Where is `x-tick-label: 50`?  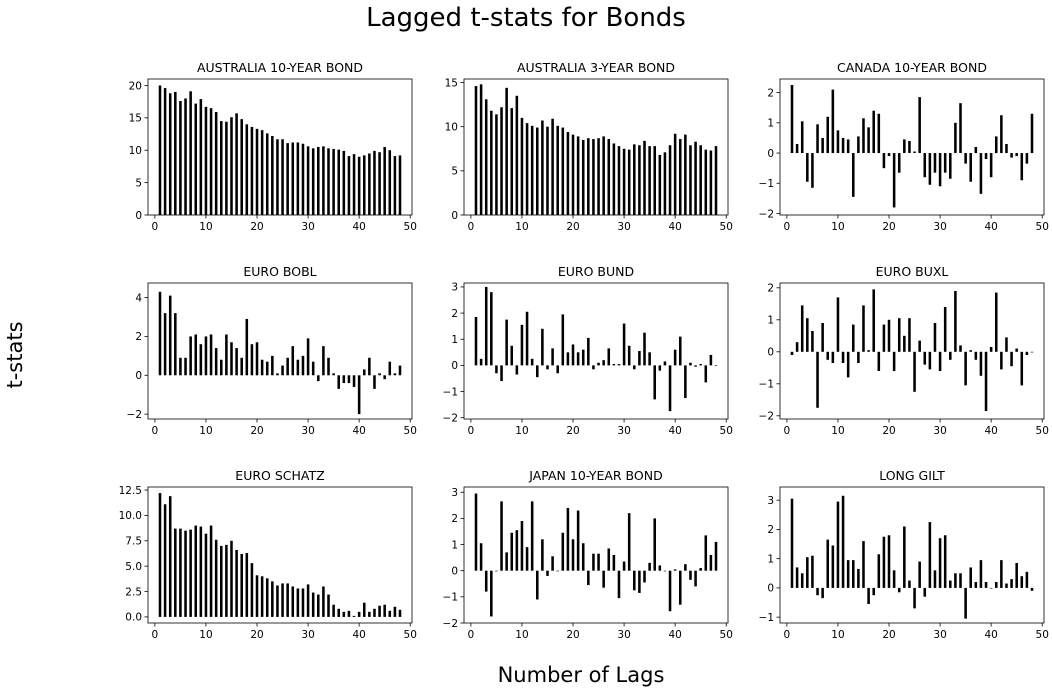 x-tick-label: 50 is located at coordinates (1042, 635).